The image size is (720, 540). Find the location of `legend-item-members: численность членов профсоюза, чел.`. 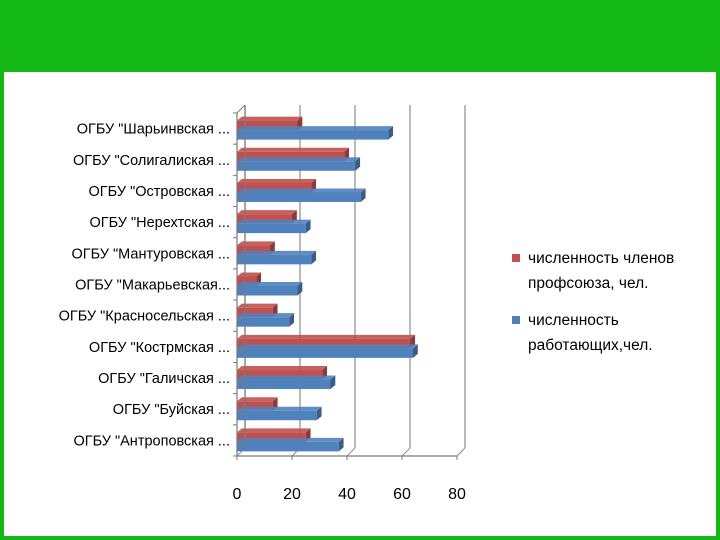

legend-item-members: численность членов профсоюза, чел. is located at coordinates (612, 271).